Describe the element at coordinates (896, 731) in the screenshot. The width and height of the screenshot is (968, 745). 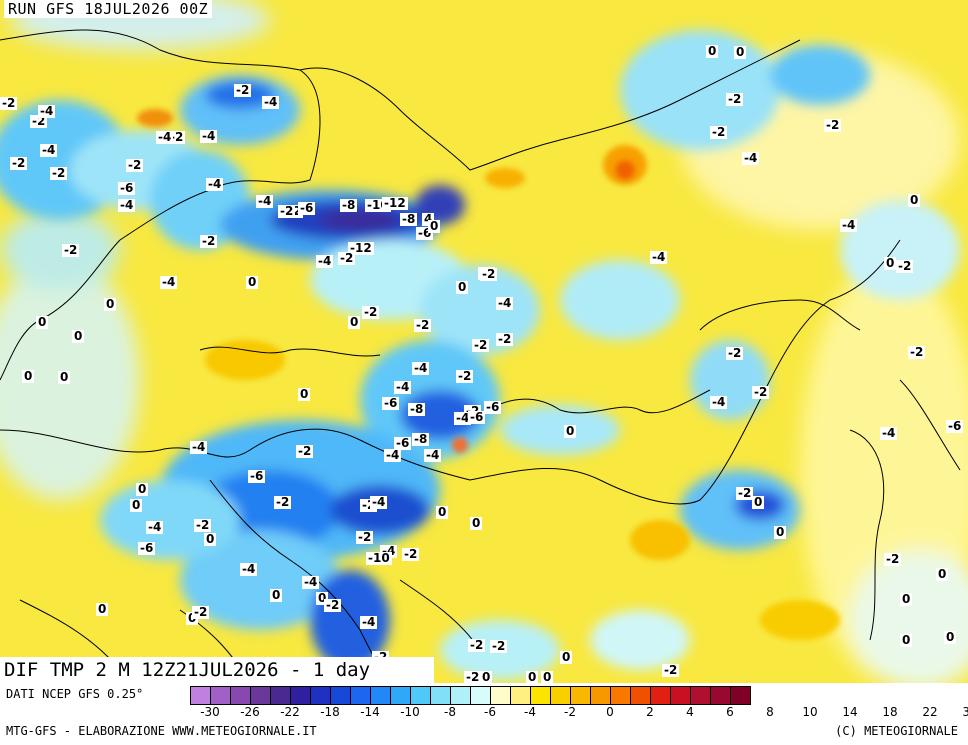
I see `credit-right: (C) METEOGIORNALE` at that location.